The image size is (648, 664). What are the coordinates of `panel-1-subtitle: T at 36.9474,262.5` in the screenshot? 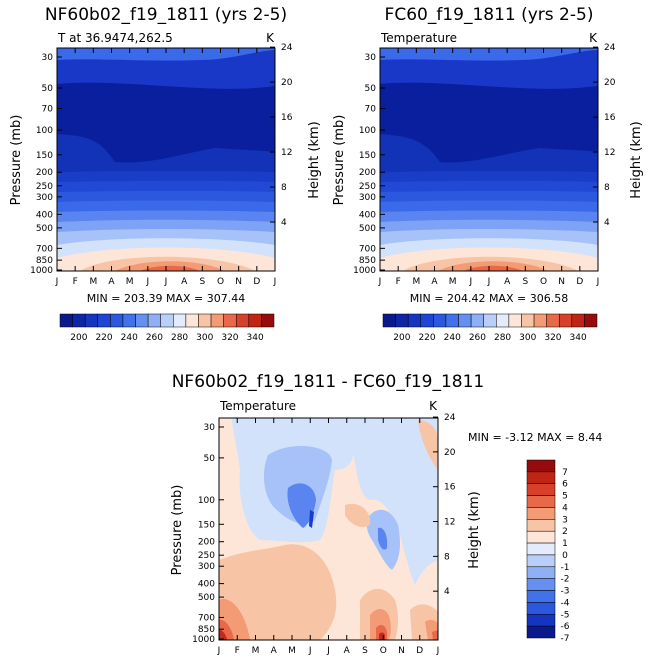 It's located at (115, 38).